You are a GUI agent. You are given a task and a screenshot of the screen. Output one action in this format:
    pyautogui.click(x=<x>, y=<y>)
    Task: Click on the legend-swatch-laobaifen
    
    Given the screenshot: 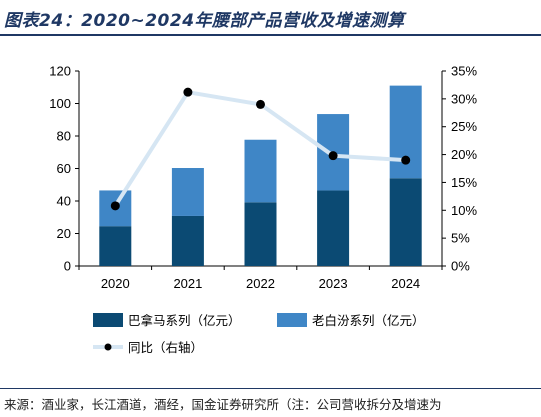 What is the action you would take?
    pyautogui.click(x=292, y=320)
    